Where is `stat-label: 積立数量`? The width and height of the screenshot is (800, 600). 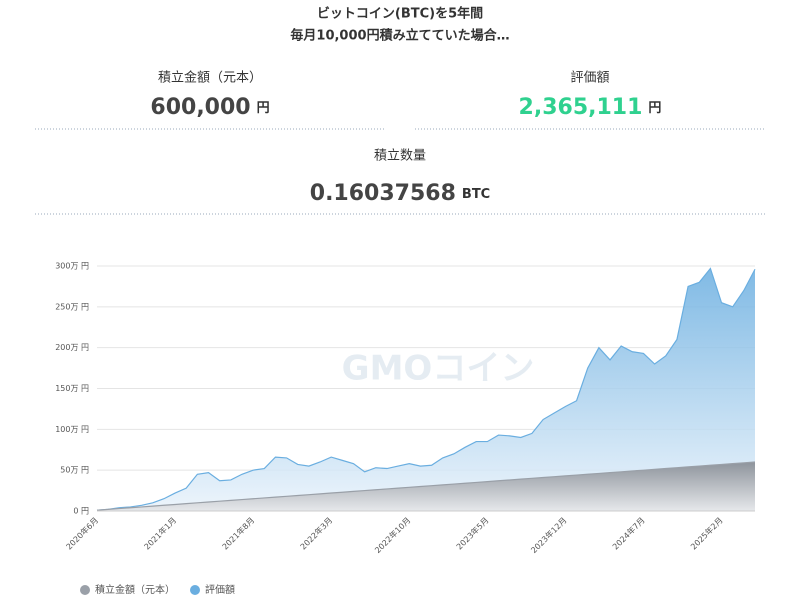 stat-label: 積立数量 is located at coordinates (400, 156).